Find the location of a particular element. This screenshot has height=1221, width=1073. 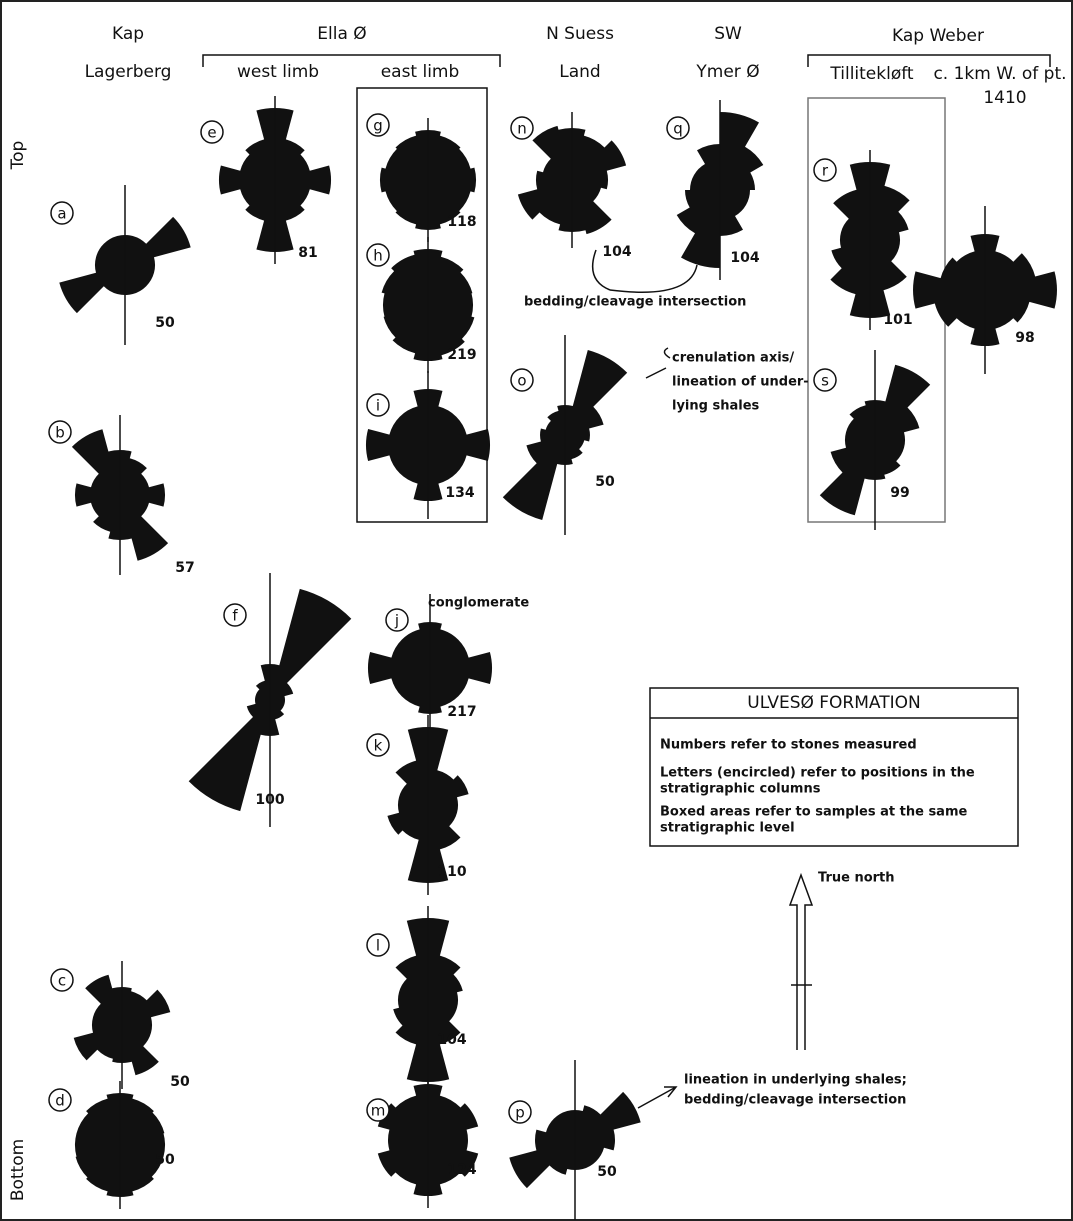

header: Kap Weber is located at coordinates (938, 36).